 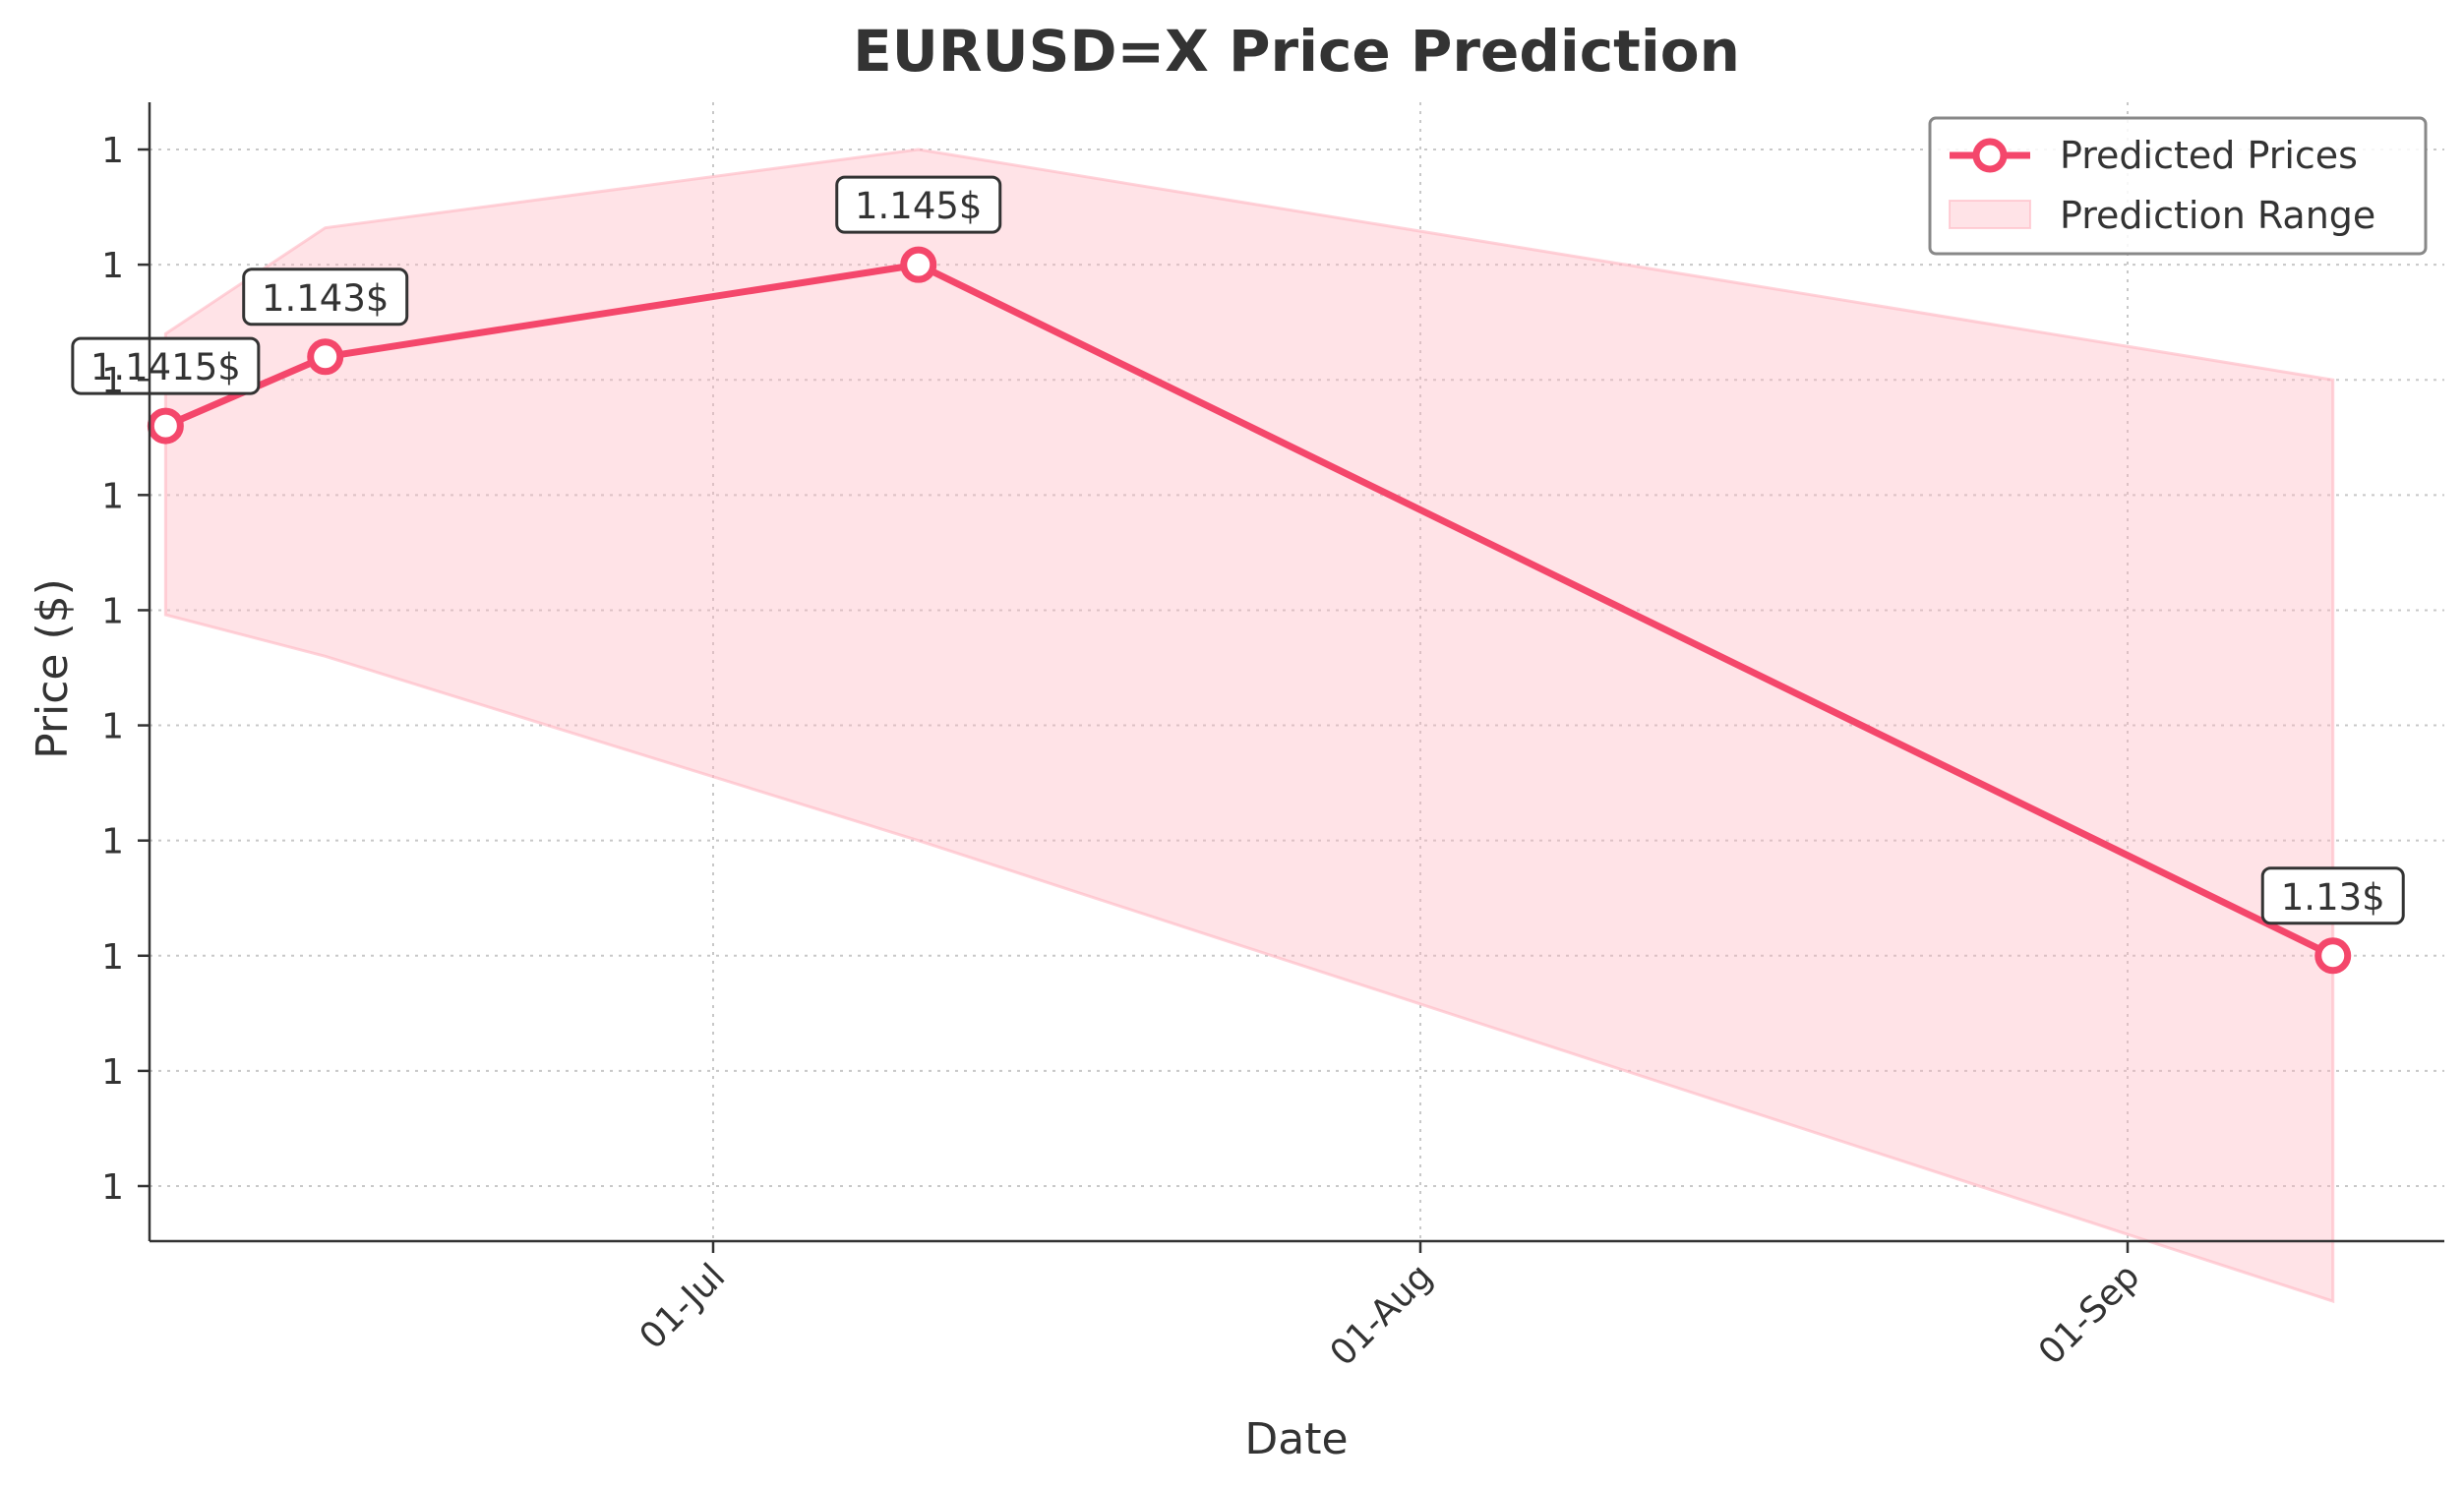 I want to click on legend-band-swatch, so click(x=1990, y=215).